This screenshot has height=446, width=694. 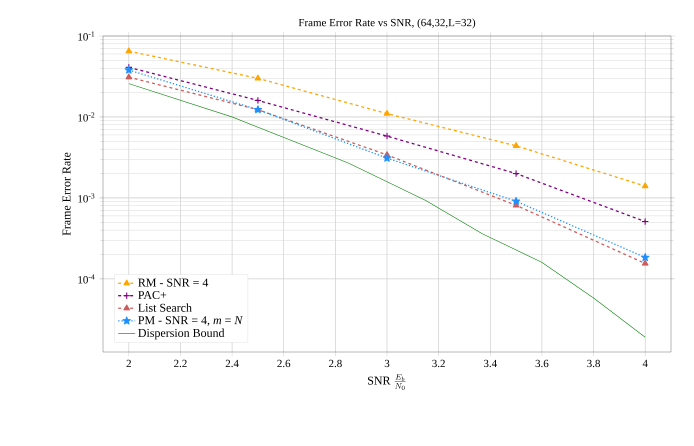 I want to click on x-axis-title: $\mathrm{SNR}\ \frac{E_b}{N_0}$, so click(x=387, y=382).